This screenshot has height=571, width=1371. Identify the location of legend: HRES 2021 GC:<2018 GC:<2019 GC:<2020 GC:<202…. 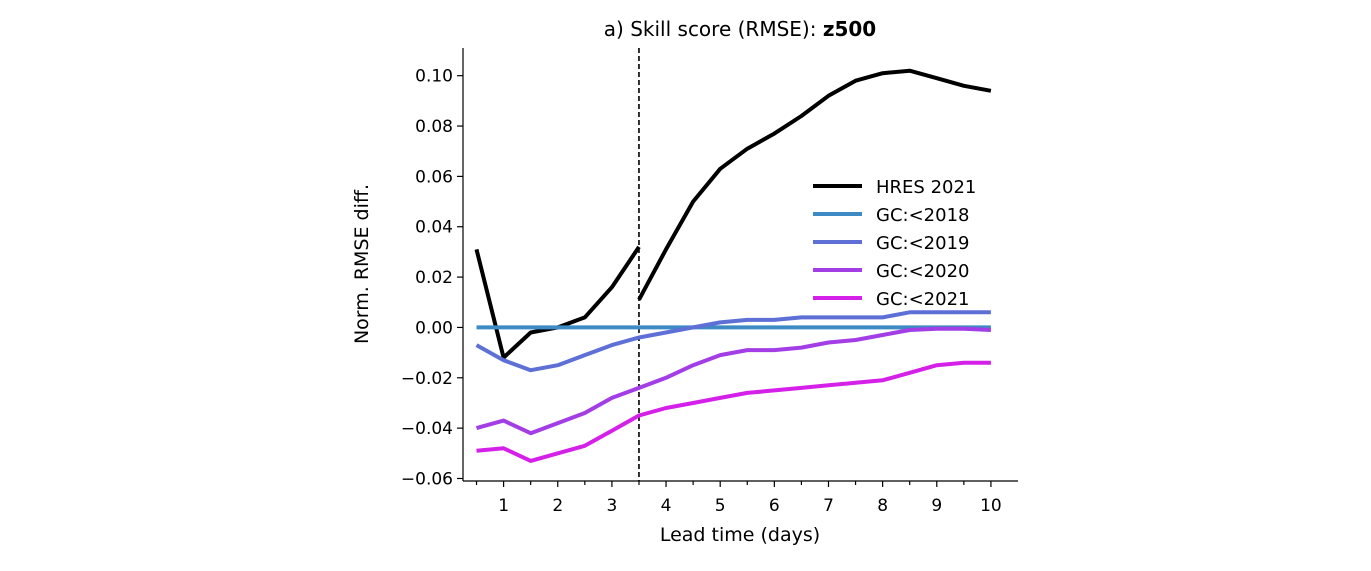
(894, 243).